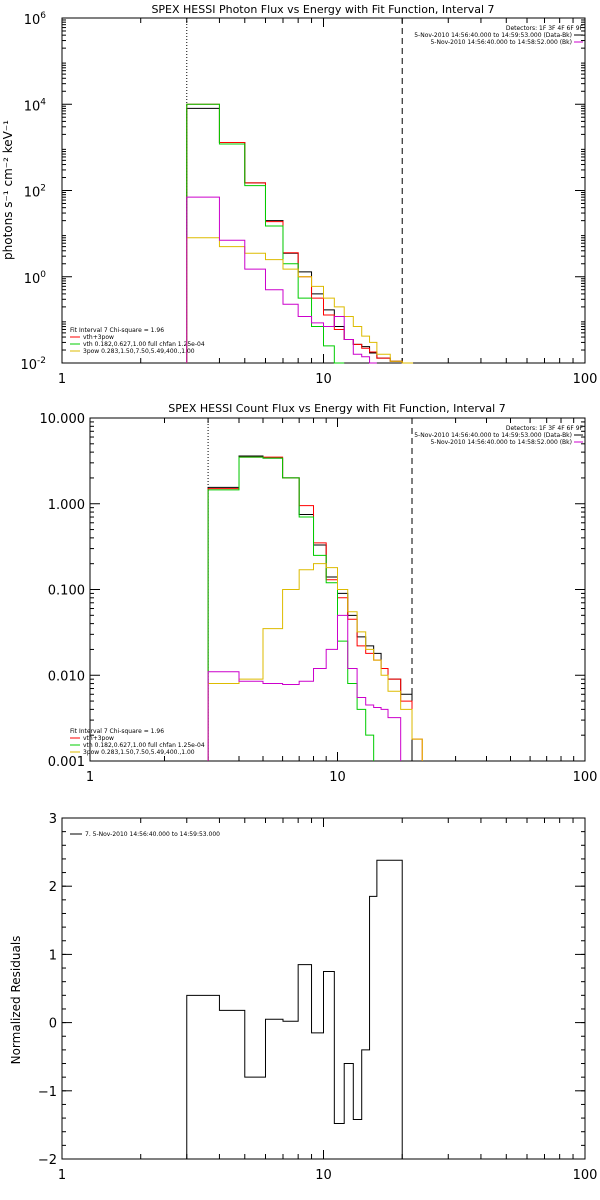  I want to click on photon-legend-model: vth+3pow, so click(98, 337).